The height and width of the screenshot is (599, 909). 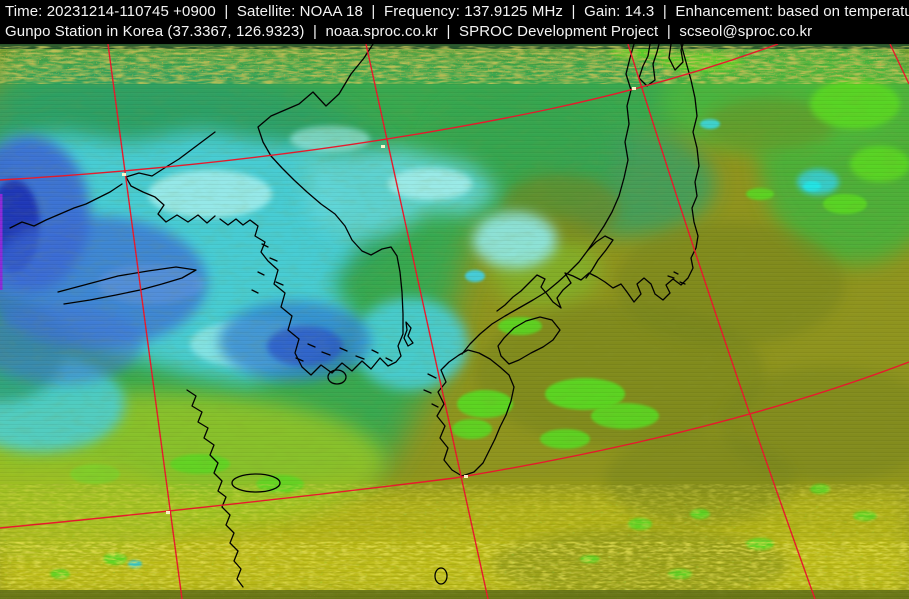 I want to click on coastline-small-island-south, so click(x=441, y=576).